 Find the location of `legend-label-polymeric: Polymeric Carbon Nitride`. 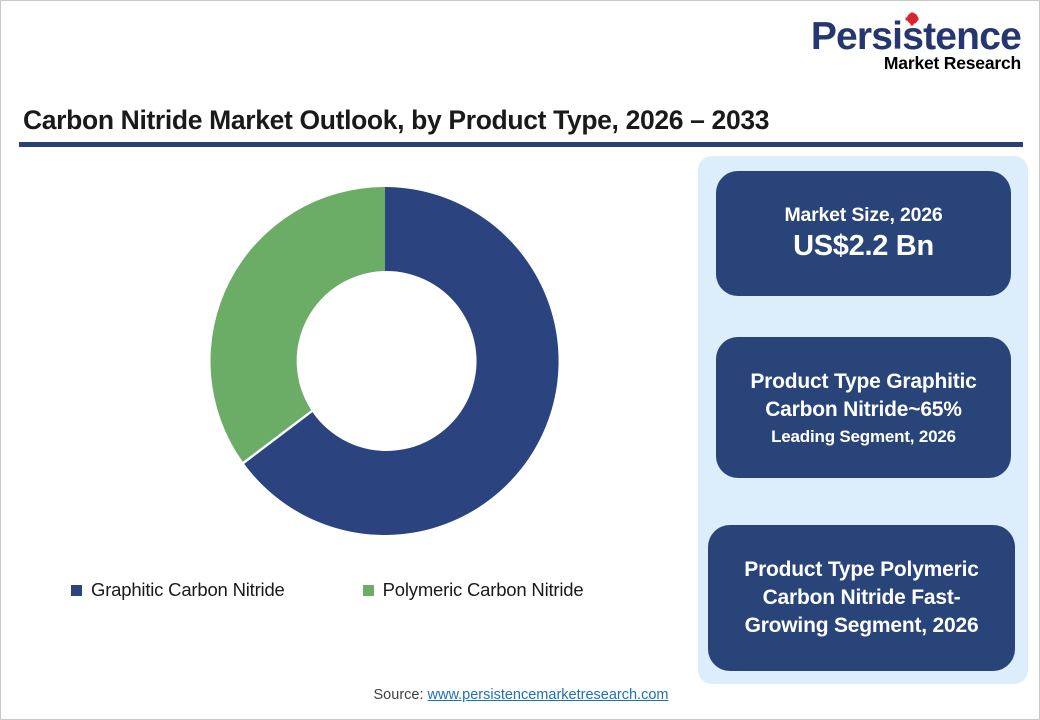

legend-label-polymeric: Polymeric Carbon Nitride is located at coordinates (483, 589).